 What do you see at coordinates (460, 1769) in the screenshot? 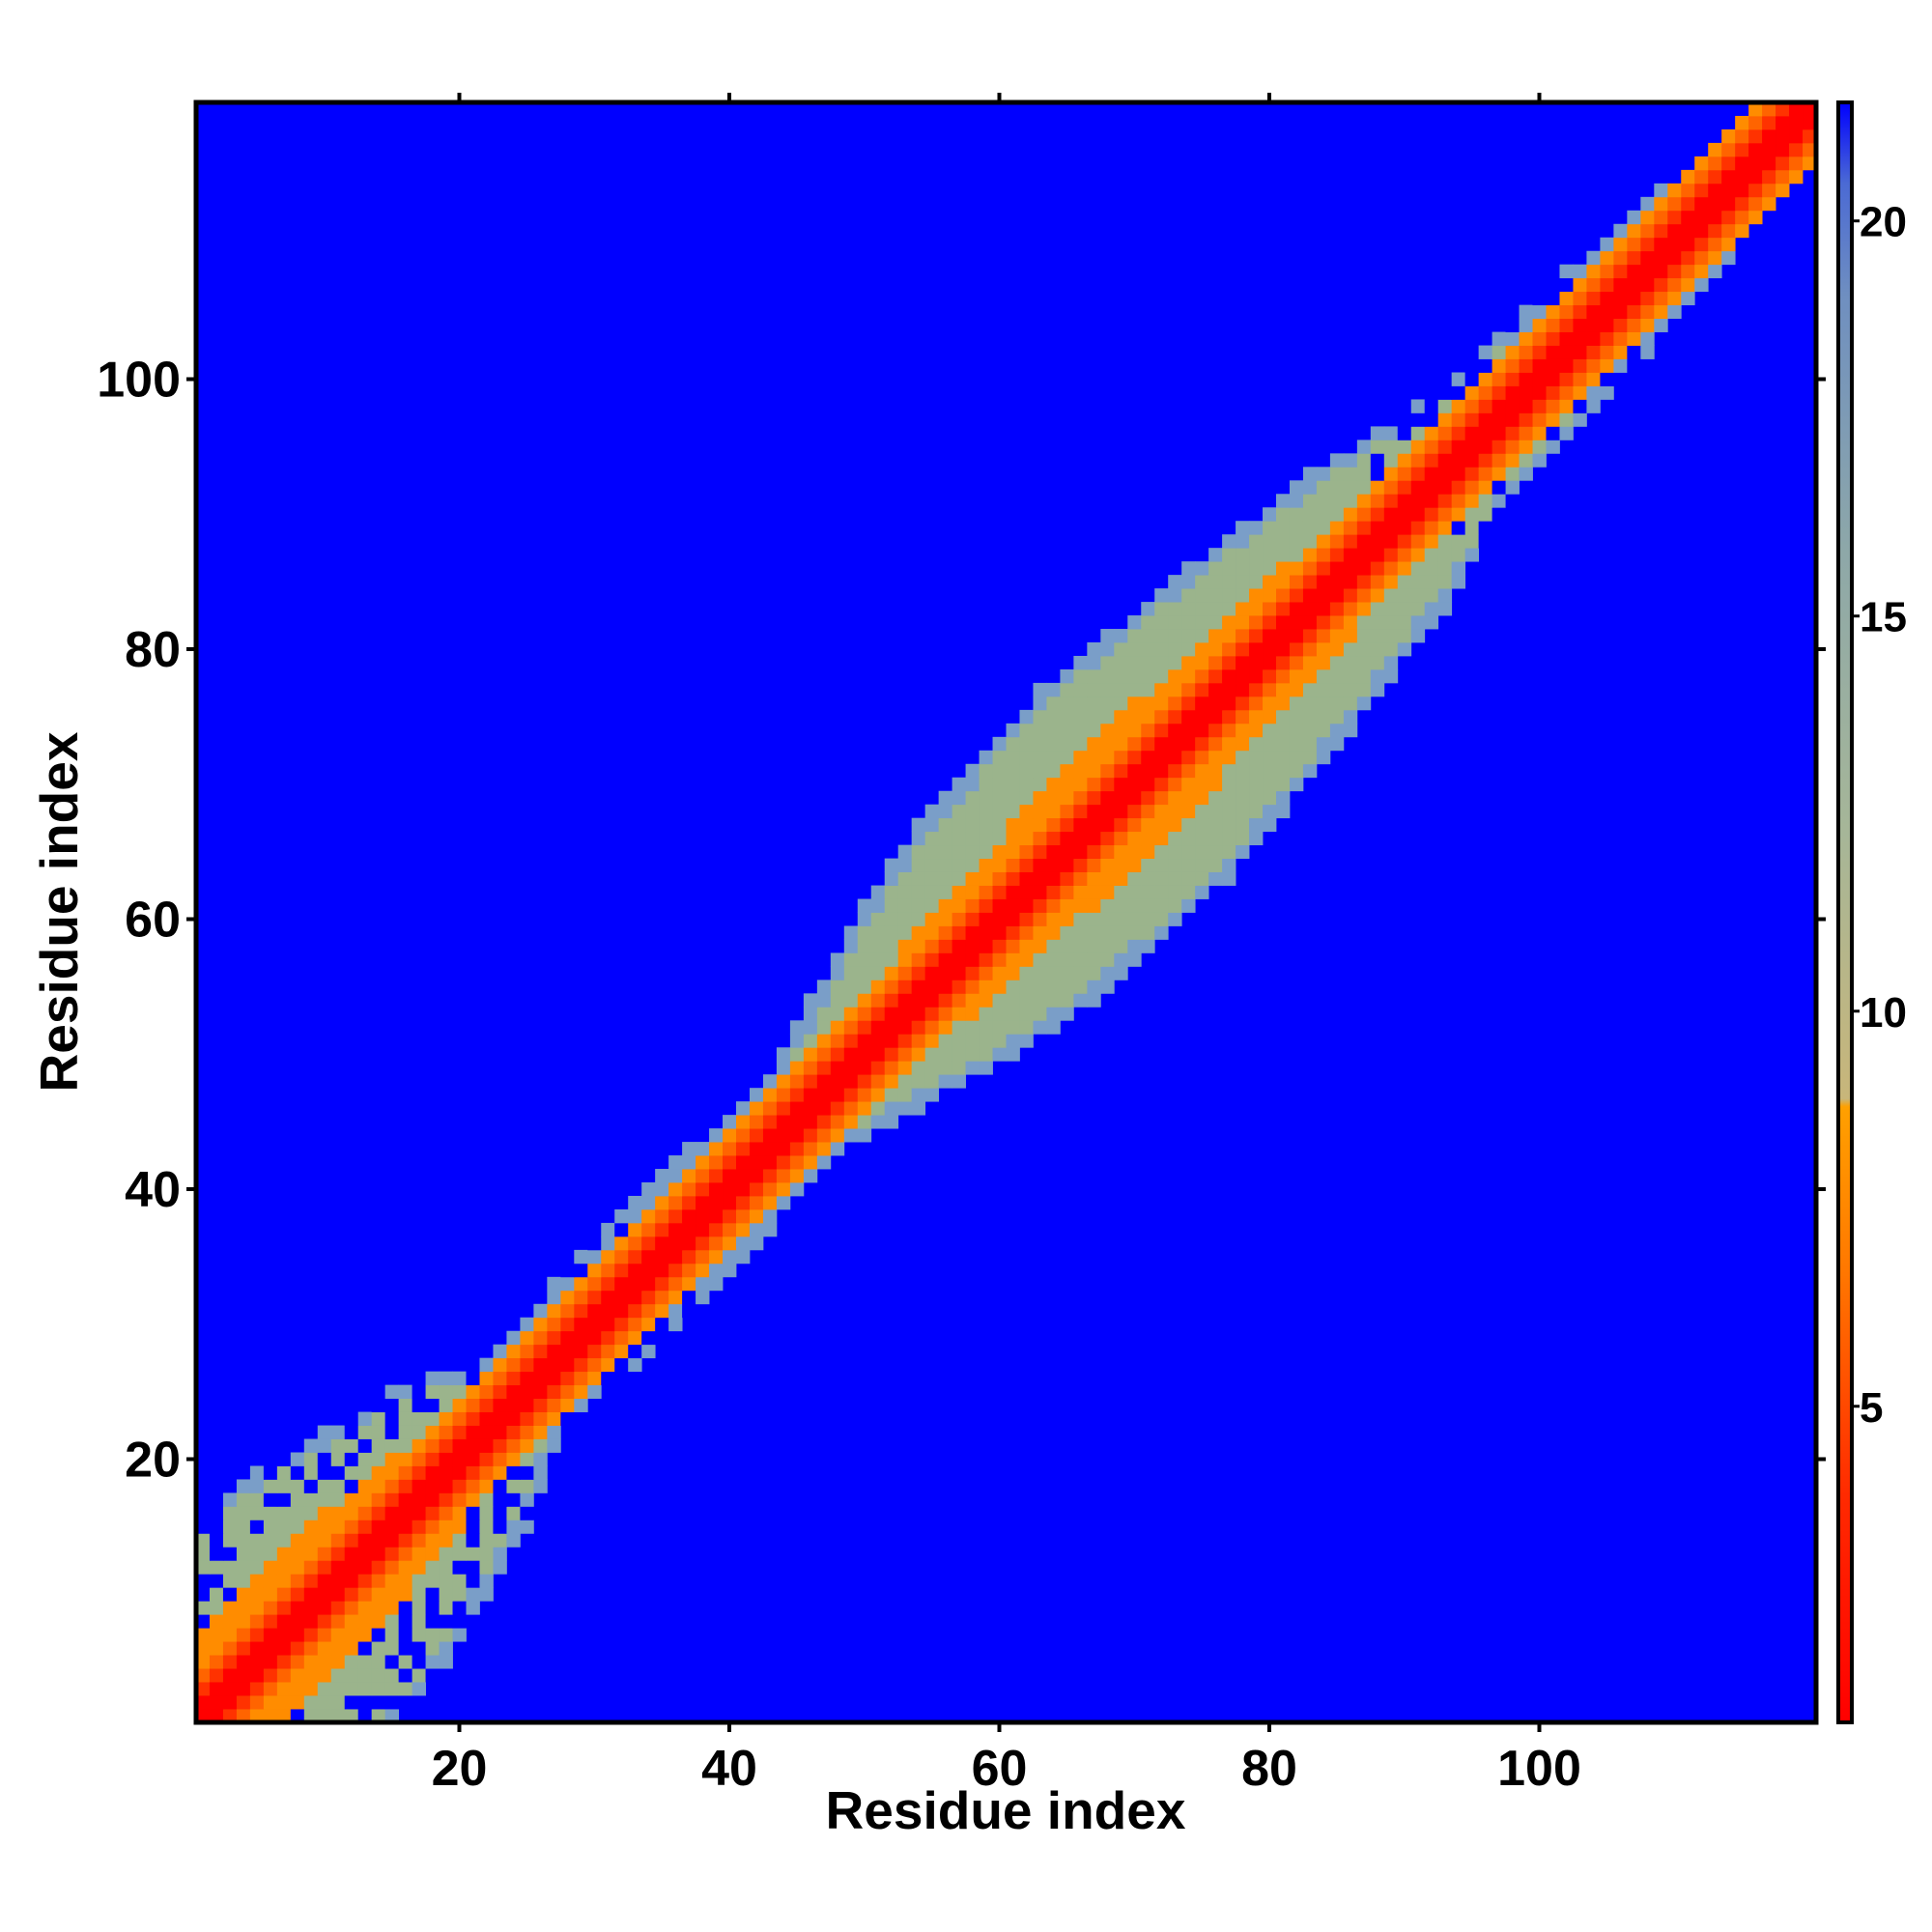
I see `x-tick-label: 20` at bounding box center [460, 1769].